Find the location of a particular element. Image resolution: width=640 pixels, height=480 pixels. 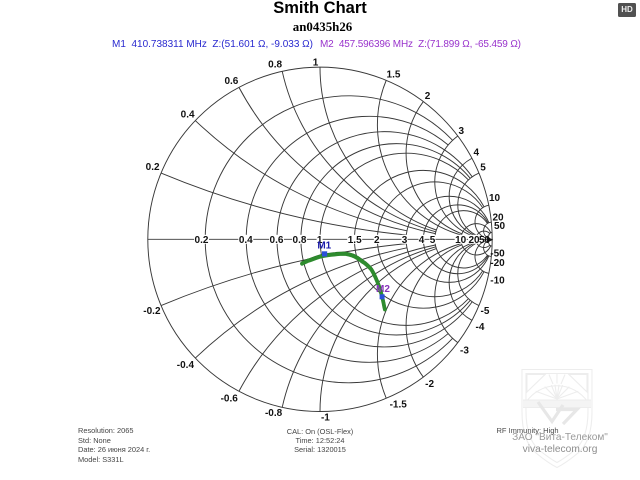

svg-text: -10 is located at coordinates (497, 281).